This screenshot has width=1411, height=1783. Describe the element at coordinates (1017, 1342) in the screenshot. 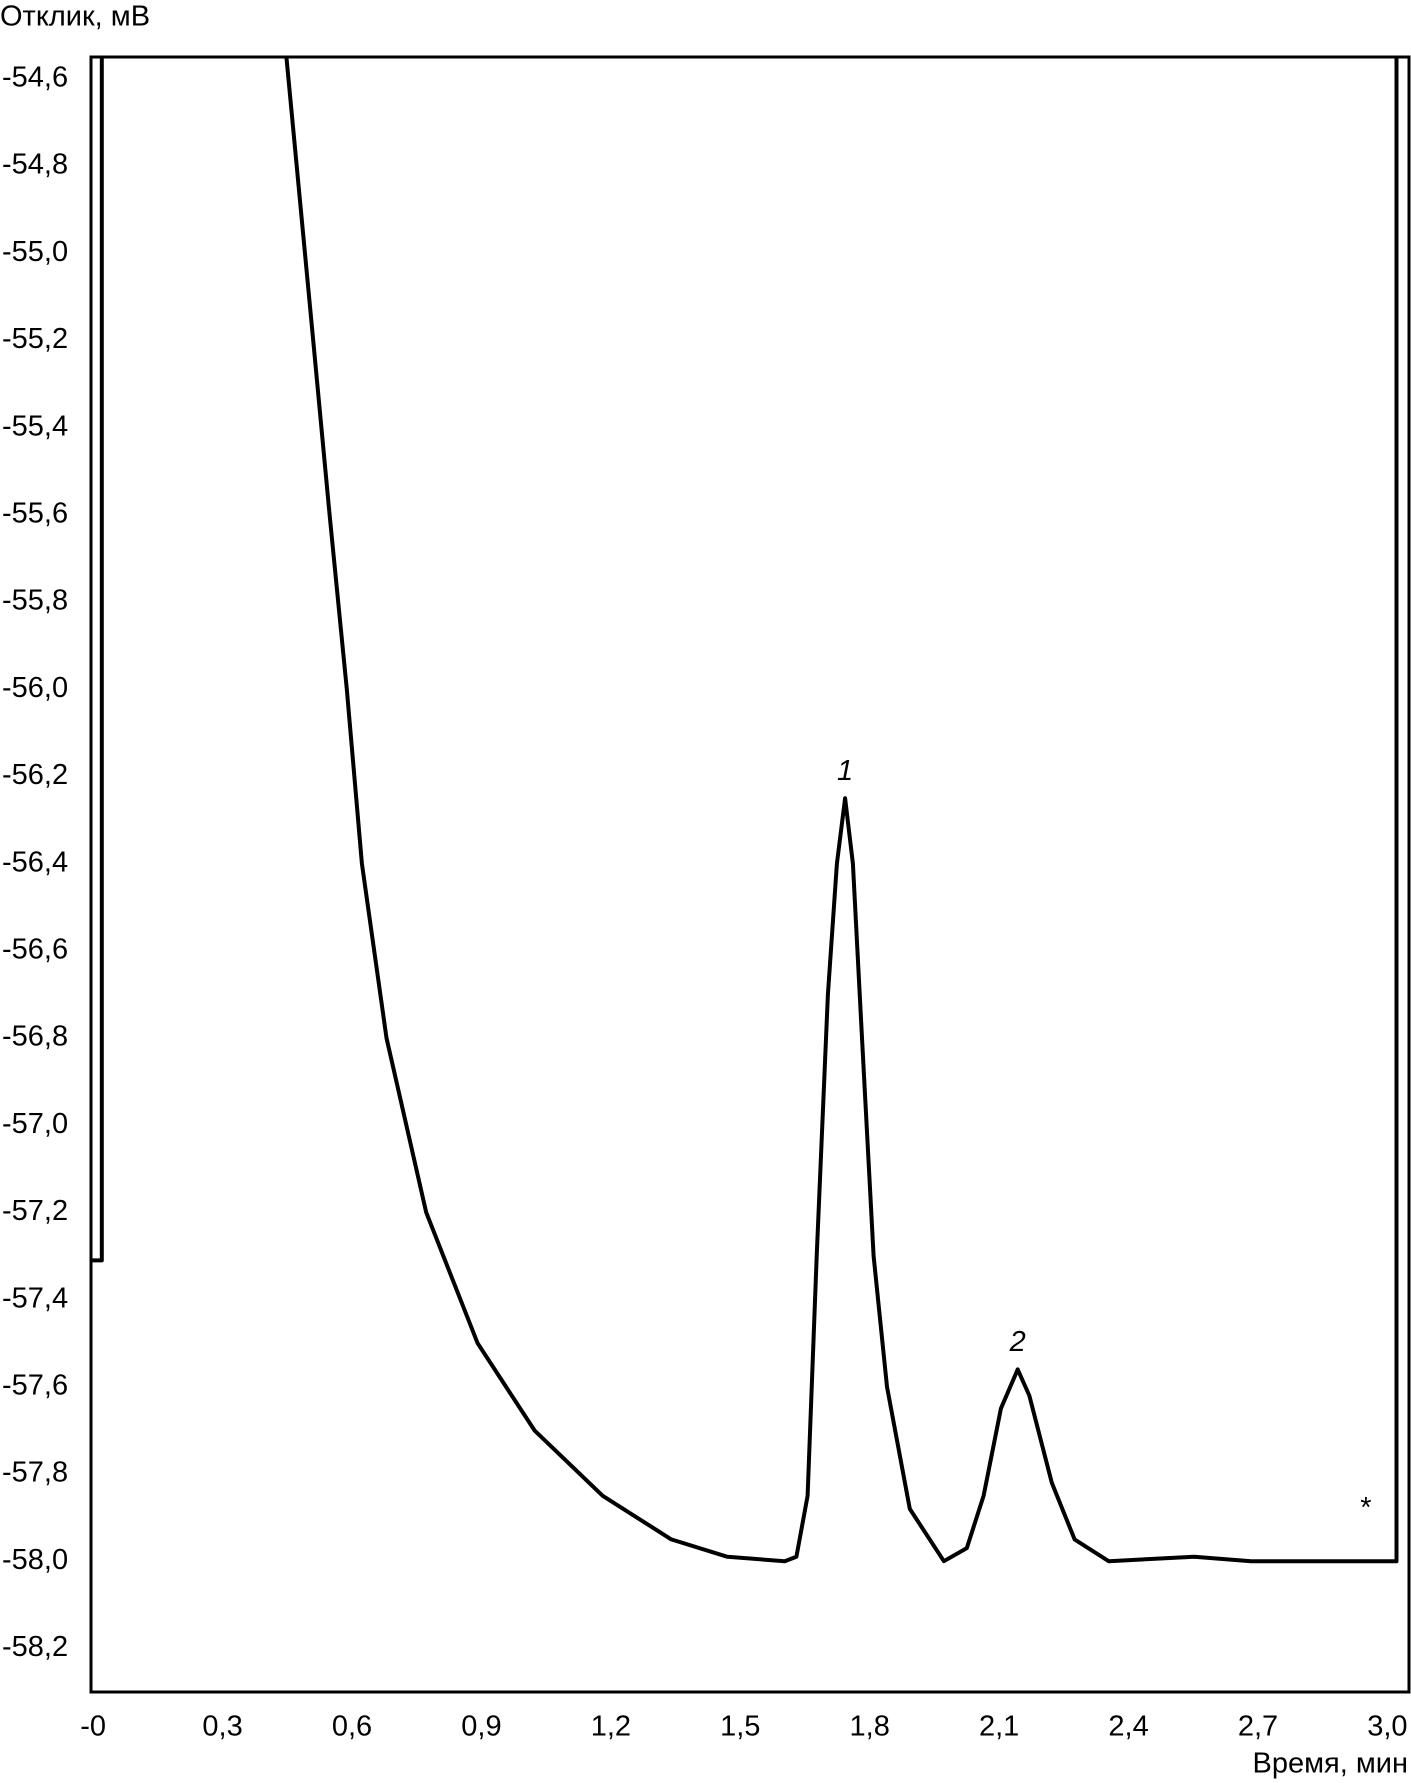

I see `peak-label: 2` at that location.